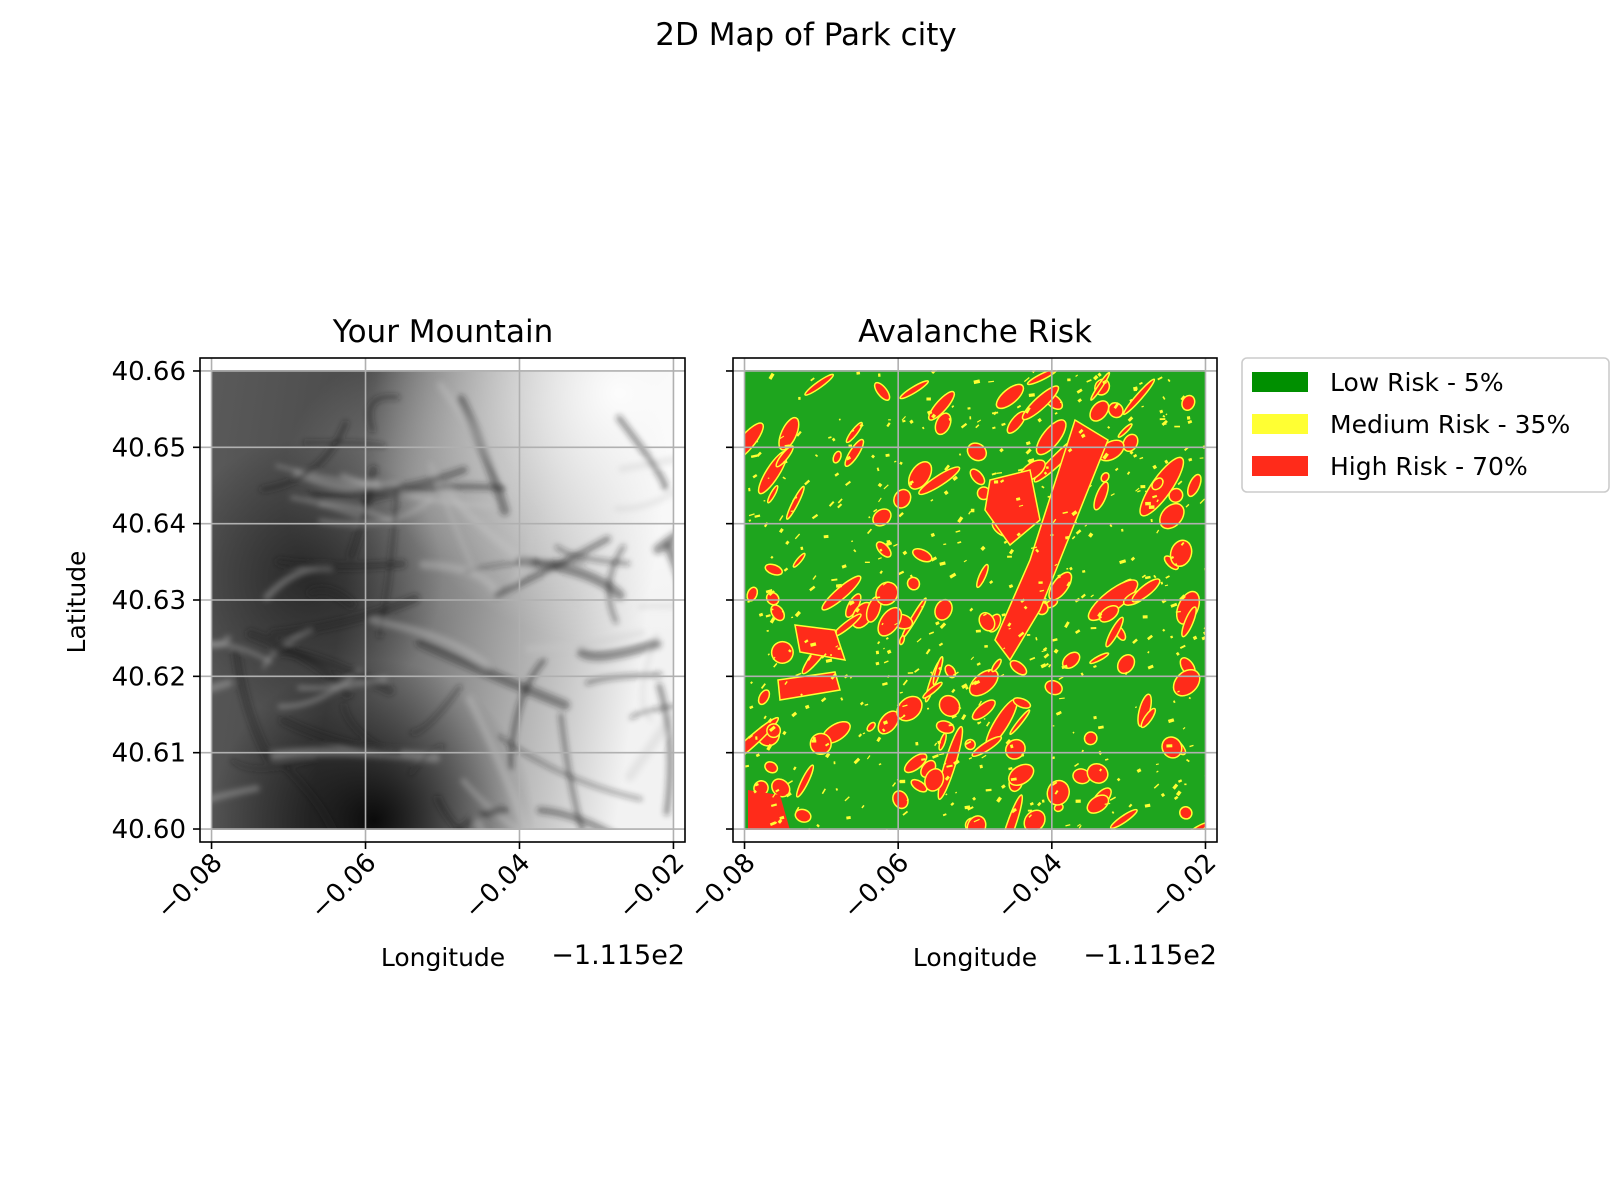 This screenshot has width=1612, height=1196. What do you see at coordinates (975, 957) in the screenshot?
I see `axes-2-xlabel: Longitude` at bounding box center [975, 957].